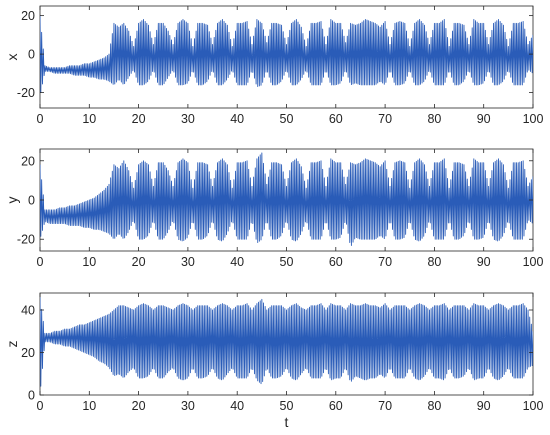 The width and height of the screenshot is (550, 435). What do you see at coordinates (28, 311) in the screenshot?
I see `y-tick-label: 40` at bounding box center [28, 311].